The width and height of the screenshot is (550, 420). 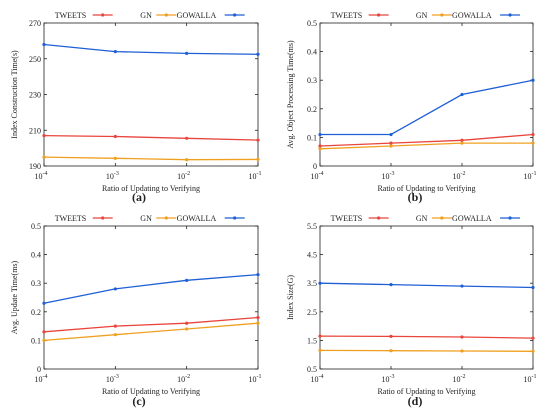 I want to click on y-tick-label: 0.2, so click(x=36, y=312).